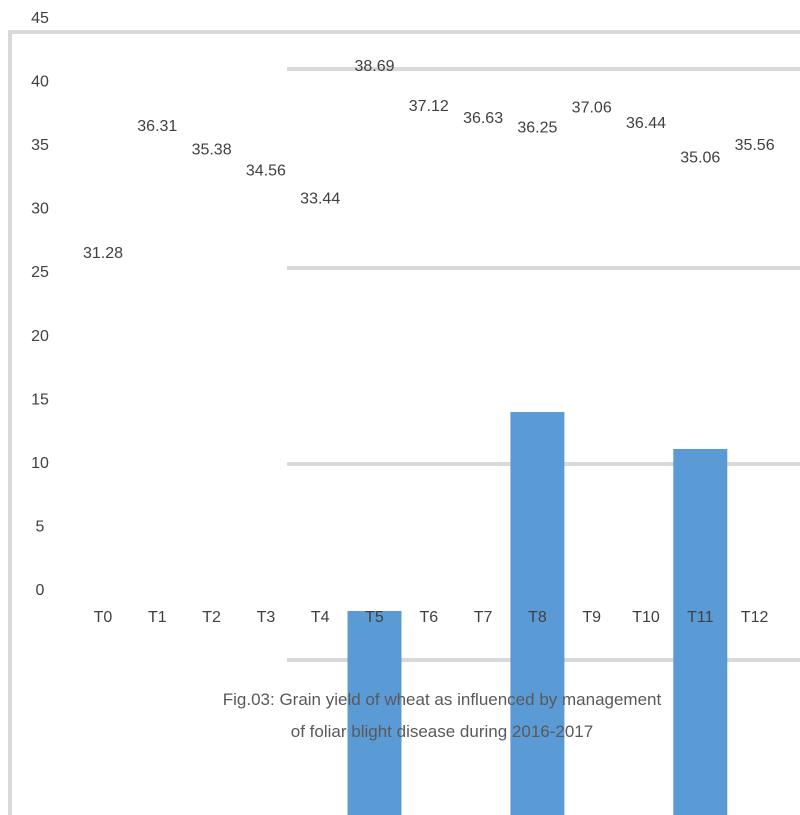  Describe the element at coordinates (40, 145) in the screenshot. I see `y-tick-label: 35` at that location.